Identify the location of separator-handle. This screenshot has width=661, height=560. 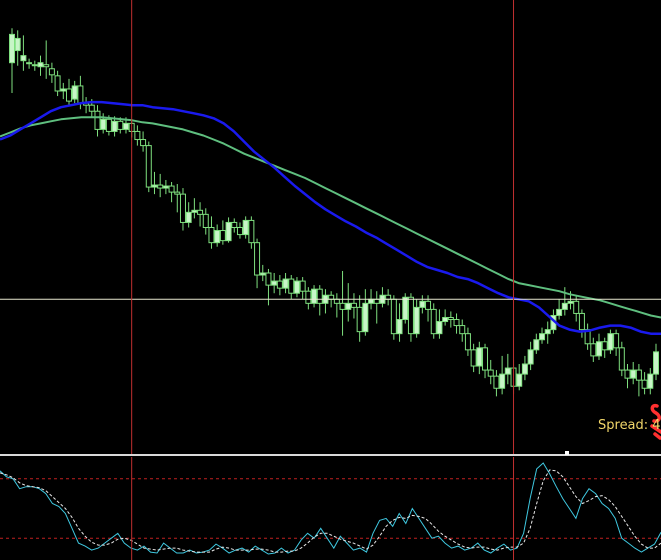
(567, 453).